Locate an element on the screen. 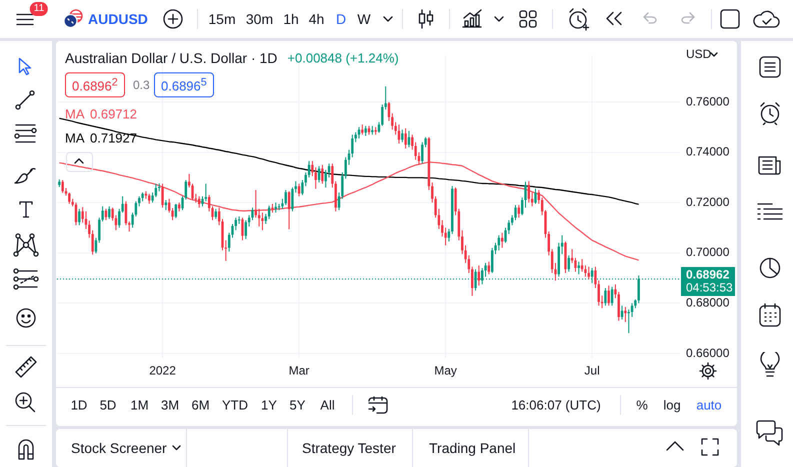 The height and width of the screenshot is (467, 793). y-tick-label: 0.74000 is located at coordinates (708, 151).